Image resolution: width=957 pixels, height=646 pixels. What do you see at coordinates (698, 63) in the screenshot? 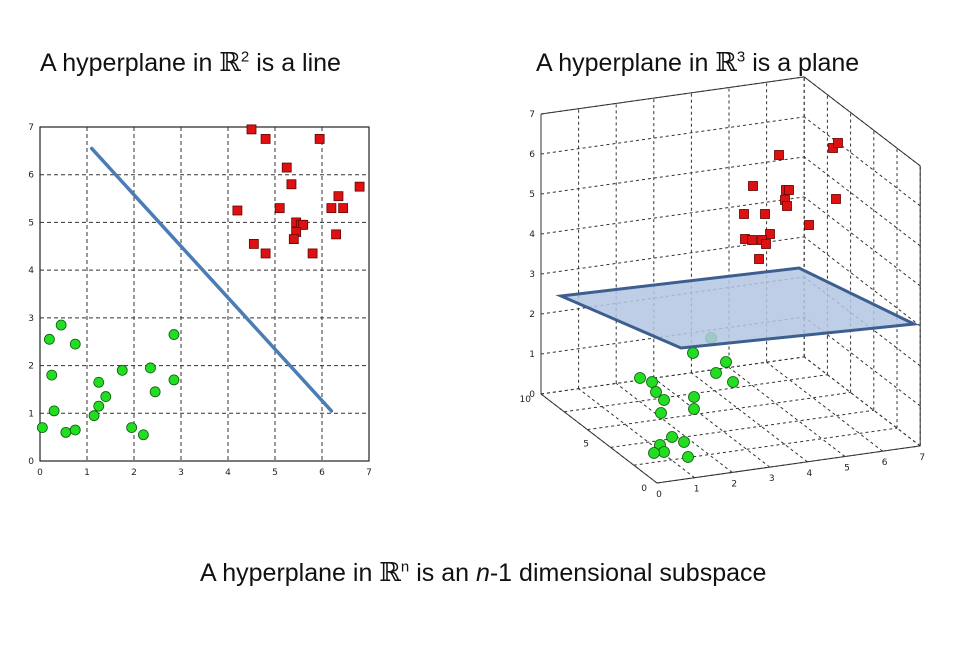
I see `right-chart-title: A hyperplane in ℝ3 is a plane` at bounding box center [698, 63].